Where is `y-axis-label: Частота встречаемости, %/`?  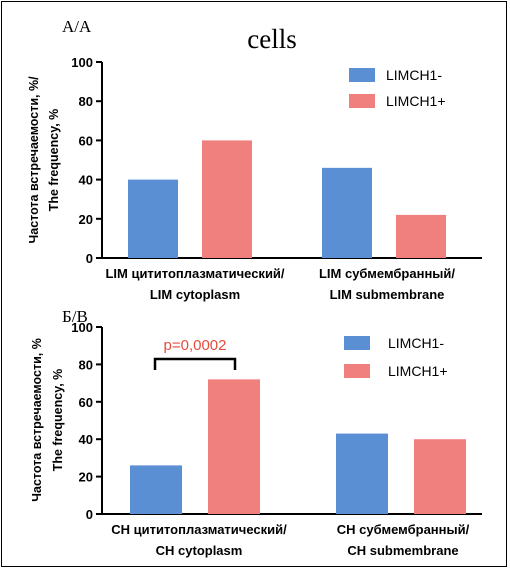
y-axis-label: Частота встречаемости, %/ is located at coordinates (34, 160).